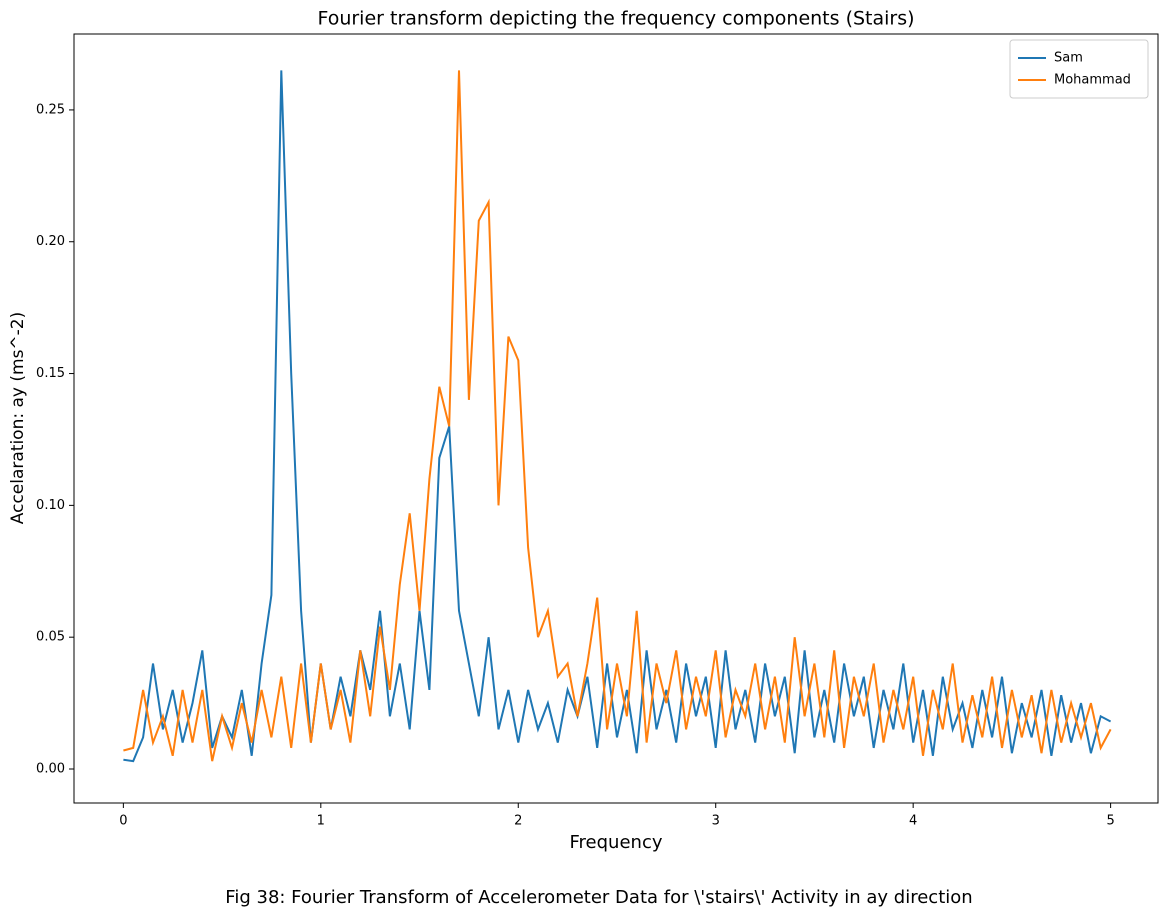 This screenshot has width=1169, height=922. What do you see at coordinates (50, 373) in the screenshot?
I see `y-tick-label: 0.15` at bounding box center [50, 373].